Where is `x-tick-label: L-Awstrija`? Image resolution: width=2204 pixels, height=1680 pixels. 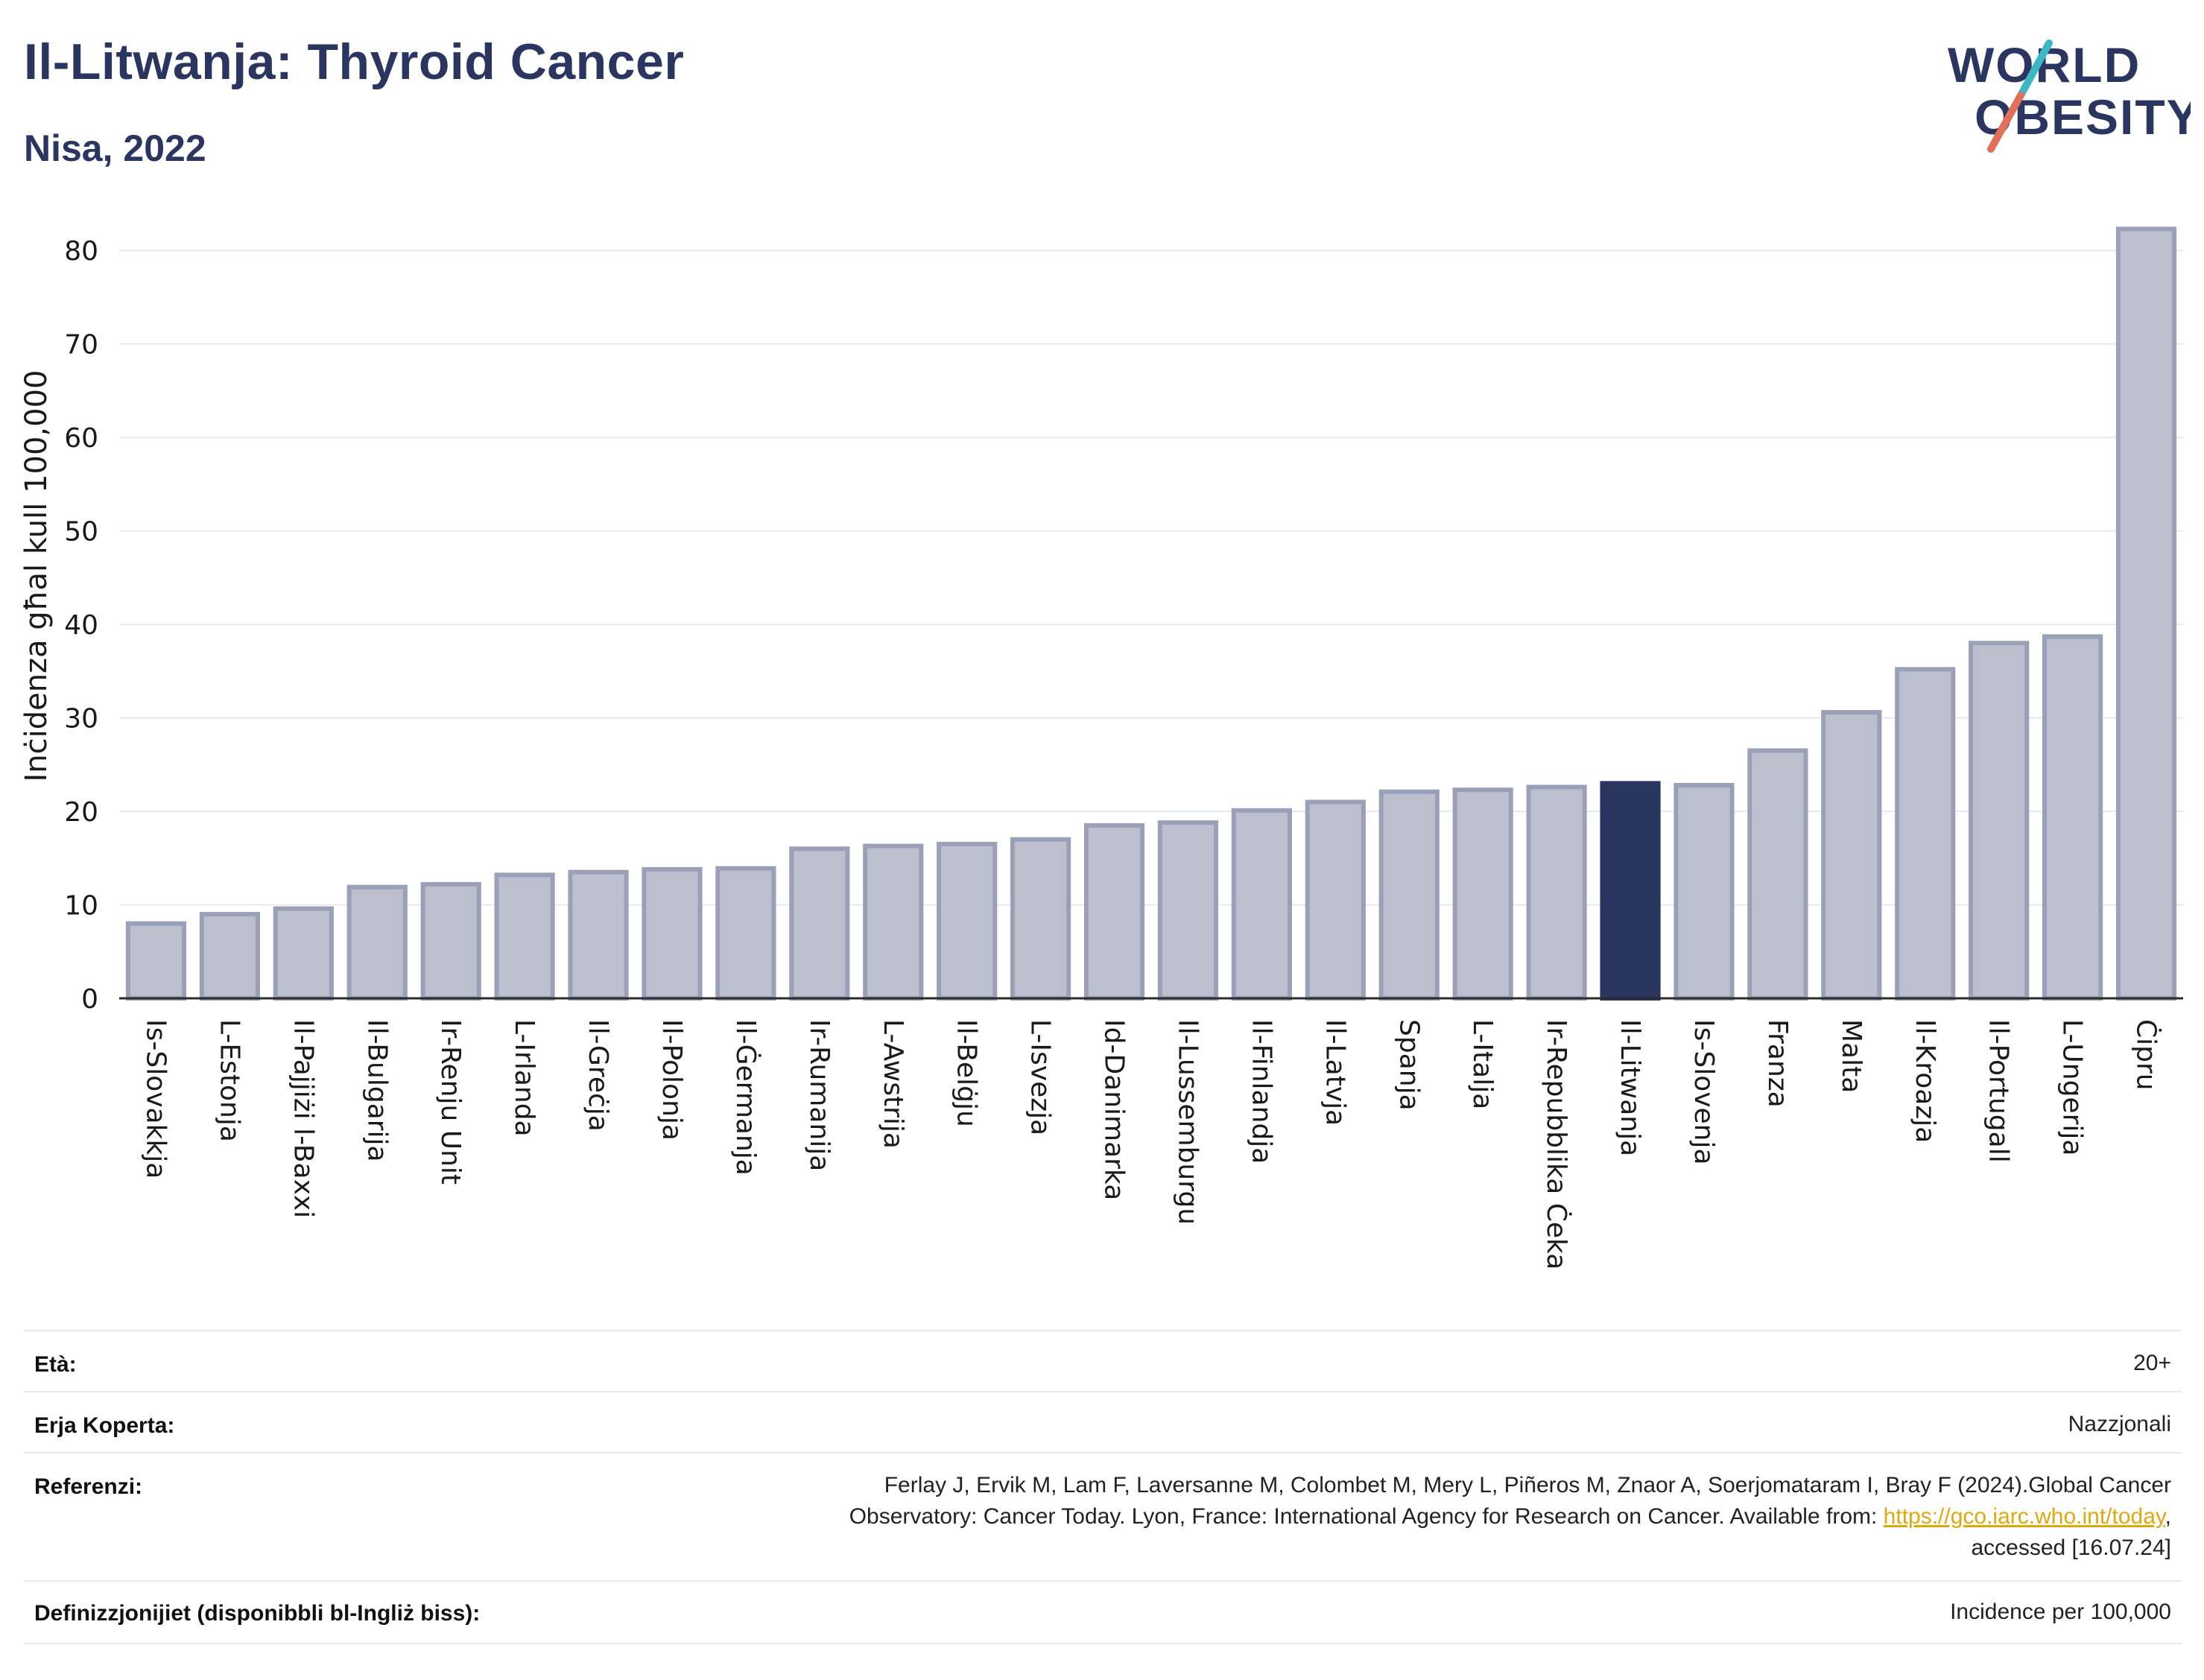 x-tick-label: L-Awstrija is located at coordinates (893, 1084).